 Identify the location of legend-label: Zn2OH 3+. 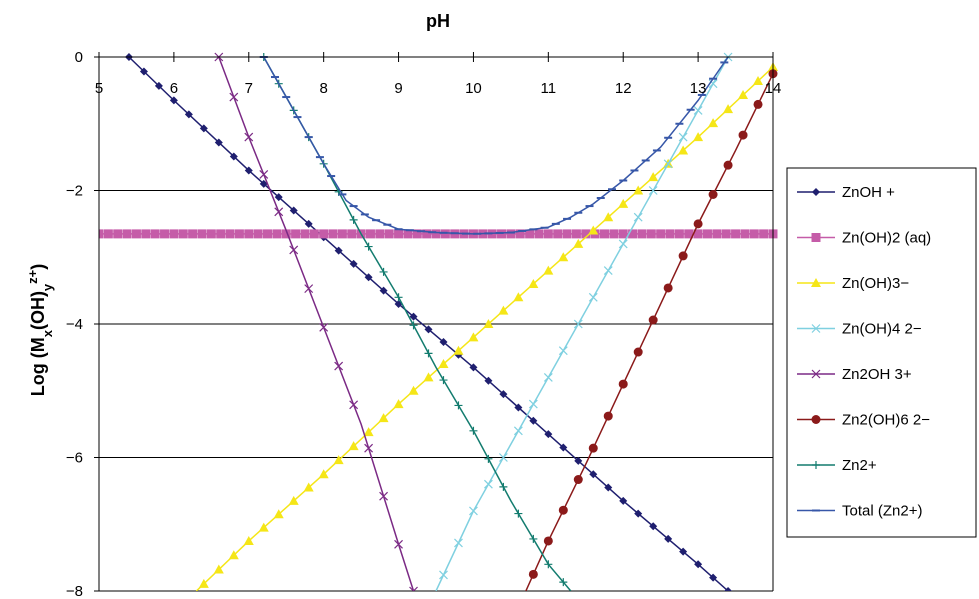
(877, 374).